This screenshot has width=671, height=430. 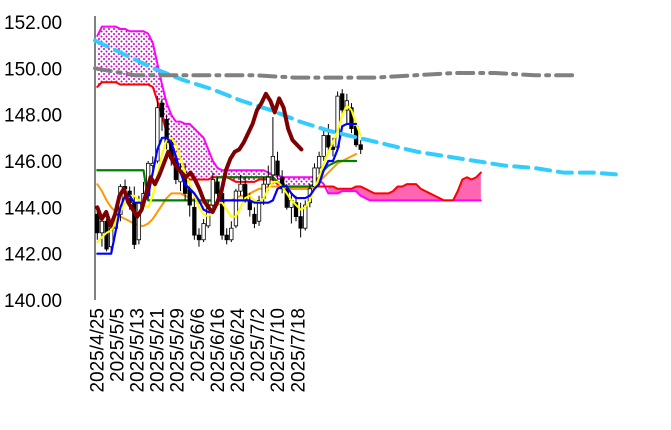 I want to click on x-tick-label: 2025/6/16, so click(x=218, y=350).